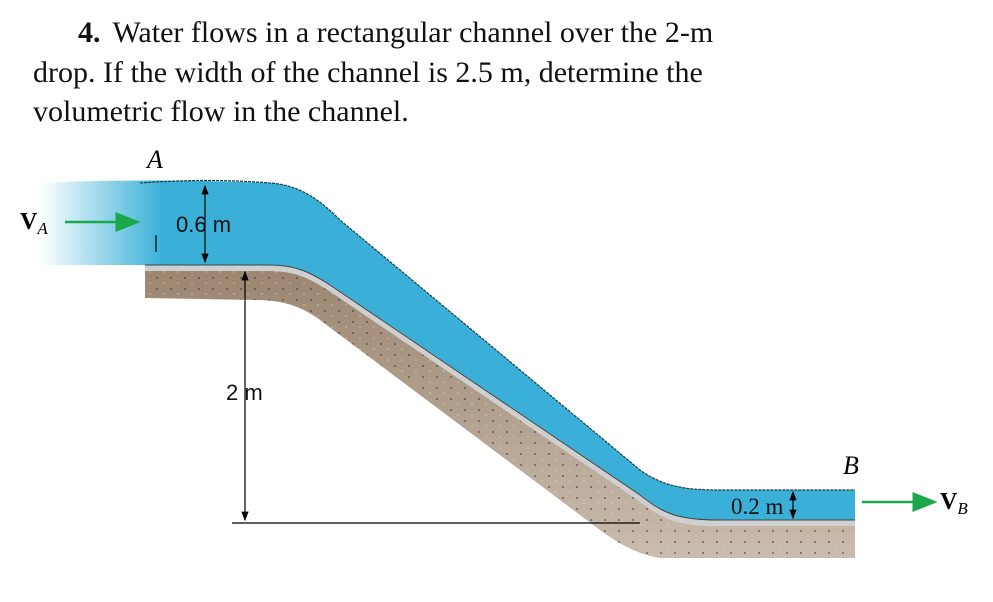  Describe the element at coordinates (962, 508) in the screenshot. I see `velocity-subscript: B` at that location.